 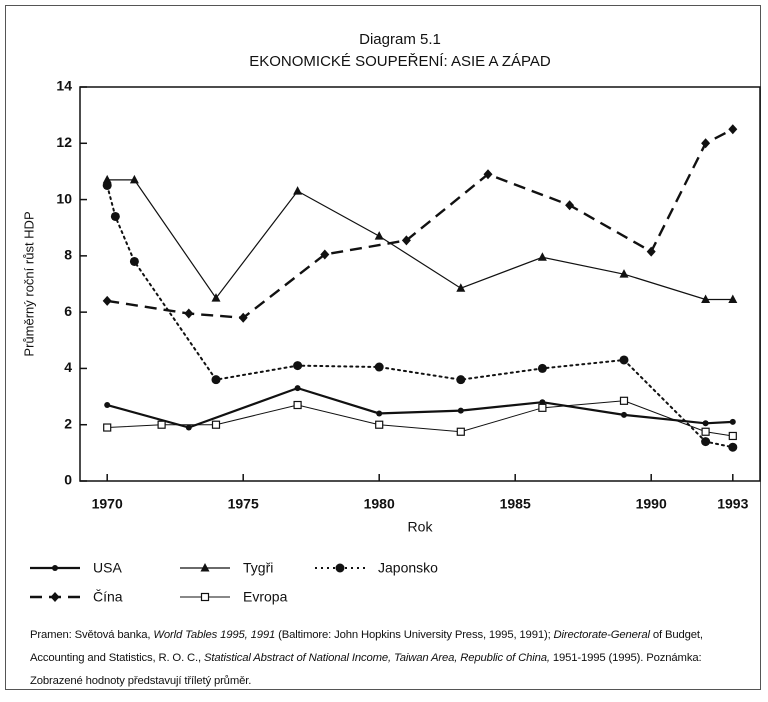 I want to click on x-tick-label: 1975, so click(x=243, y=504).